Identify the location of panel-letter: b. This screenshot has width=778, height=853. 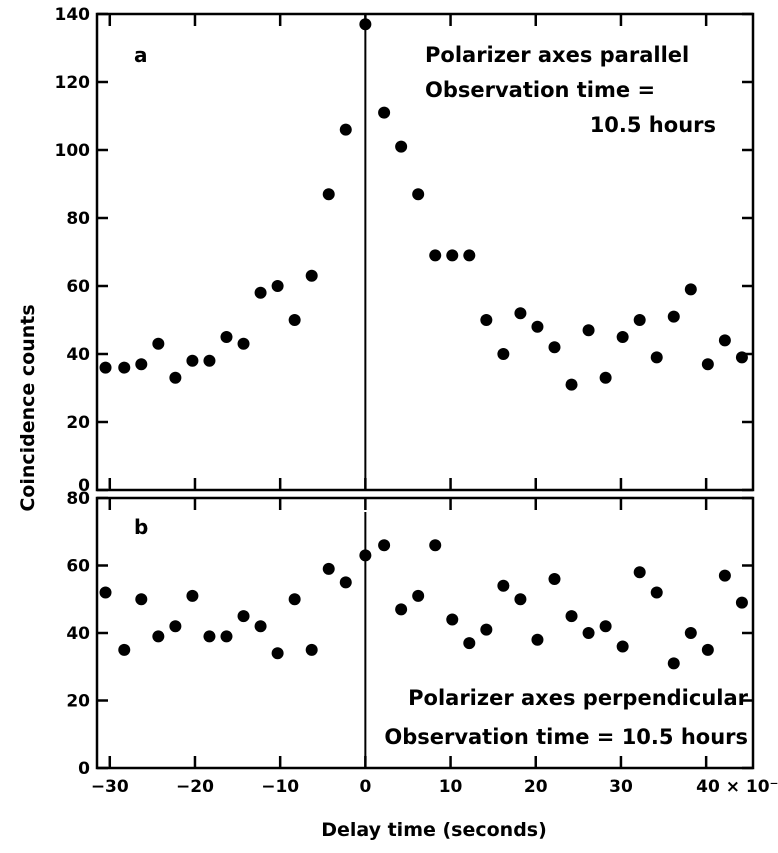
(141, 527).